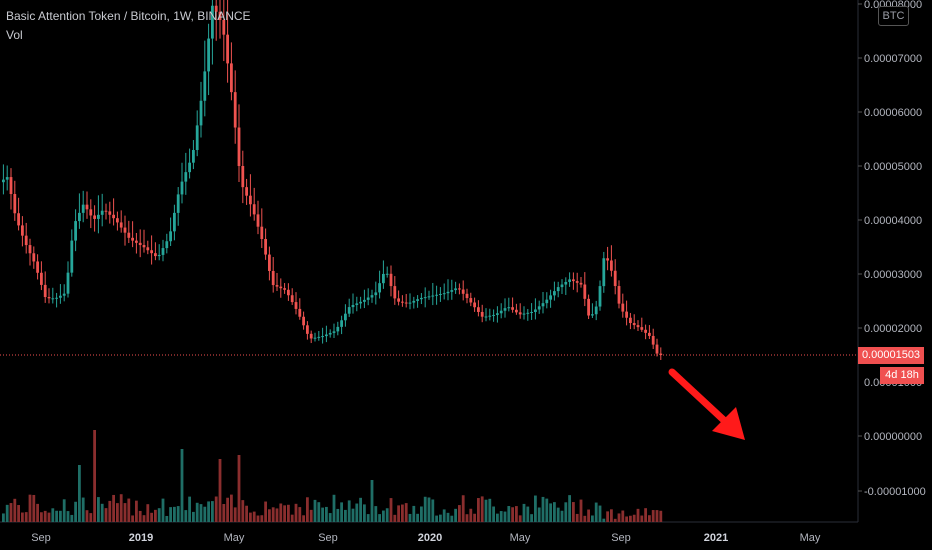  Describe the element at coordinates (893, 16) in the screenshot. I see `currency-badge: BTC` at that location.